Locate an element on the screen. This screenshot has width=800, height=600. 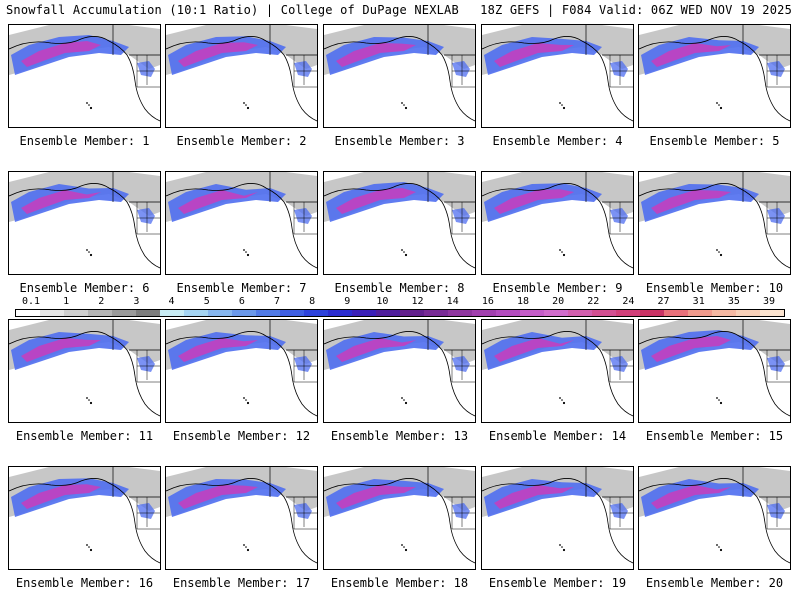
ensemble-member-label: Ensemble Member: 6 is located at coordinates (84, 288).